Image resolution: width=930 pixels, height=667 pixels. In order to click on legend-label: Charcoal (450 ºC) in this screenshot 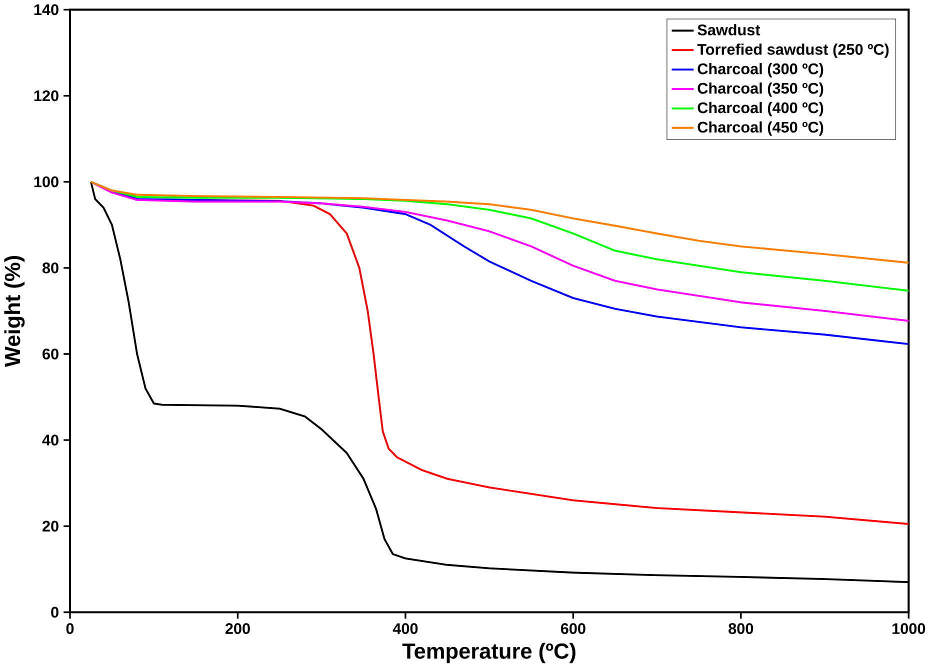, I will do `click(761, 128)`.